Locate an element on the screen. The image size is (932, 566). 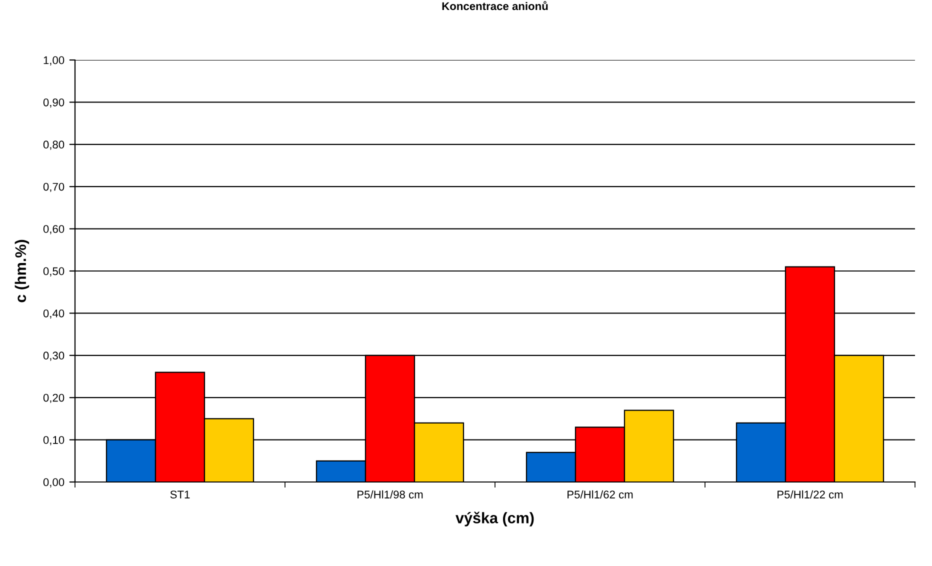
x-tick-label: P5/Hl1/98 cm is located at coordinates (390, 494).